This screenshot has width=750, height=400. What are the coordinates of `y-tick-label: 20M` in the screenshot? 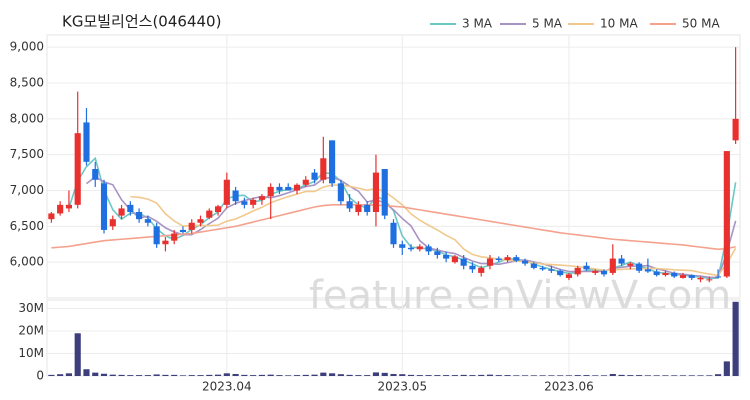 It's located at (31, 331).